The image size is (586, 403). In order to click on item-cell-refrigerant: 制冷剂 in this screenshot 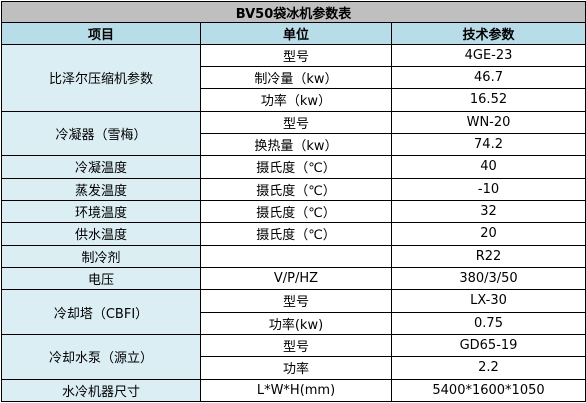, I will do `click(101, 256)`.